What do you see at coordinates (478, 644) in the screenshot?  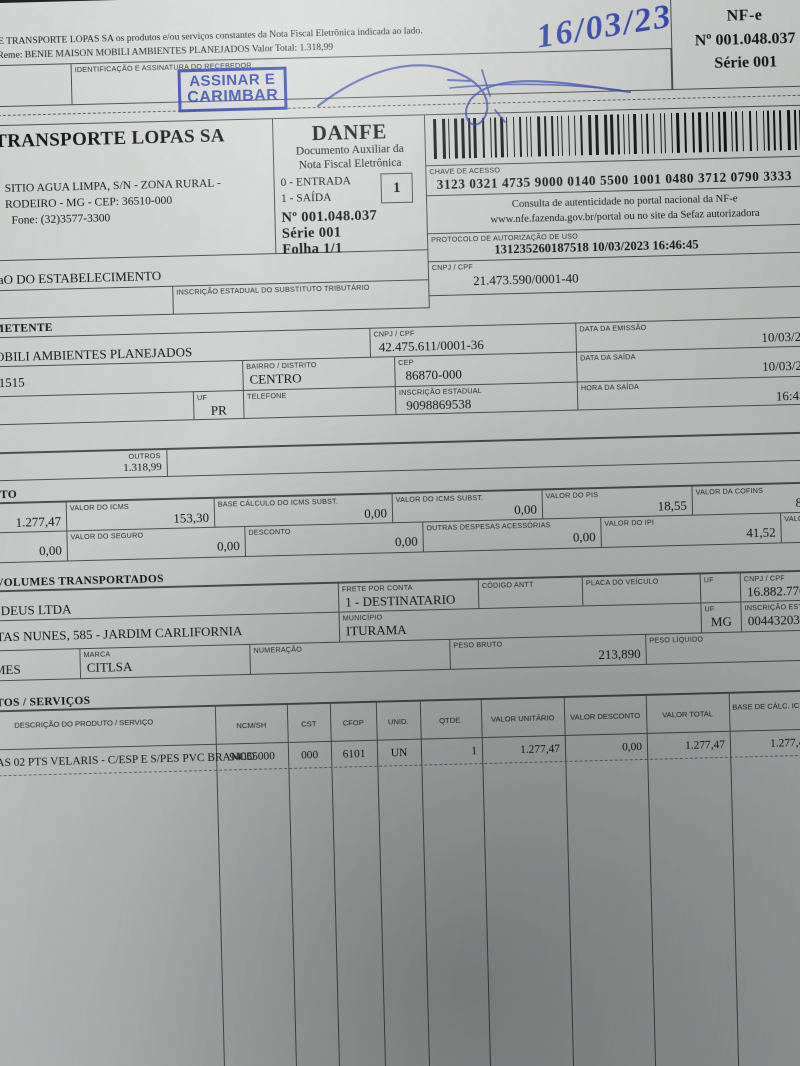 I see `peso-bruto-label: PESO BRUTO` at bounding box center [478, 644].